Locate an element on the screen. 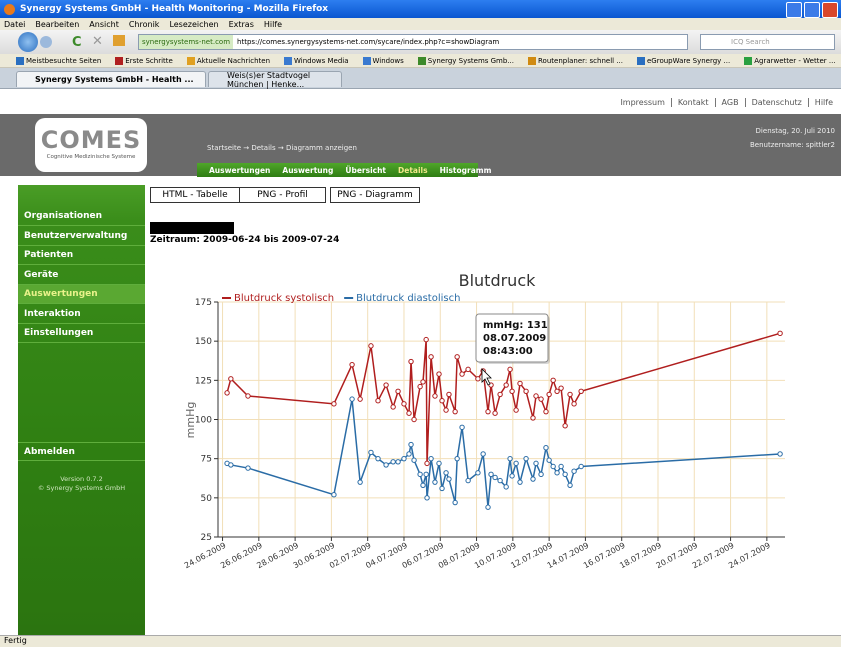 The image size is (841, 647). top-link: Hilfe is located at coordinates (823, 102).